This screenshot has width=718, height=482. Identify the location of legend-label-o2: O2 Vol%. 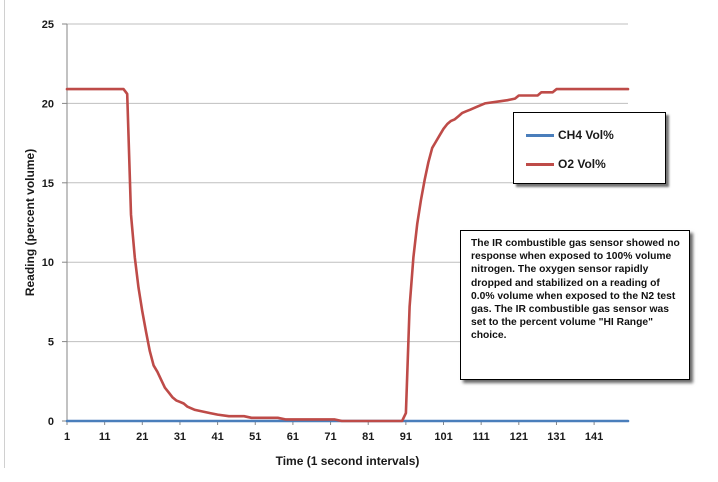
(582, 164).